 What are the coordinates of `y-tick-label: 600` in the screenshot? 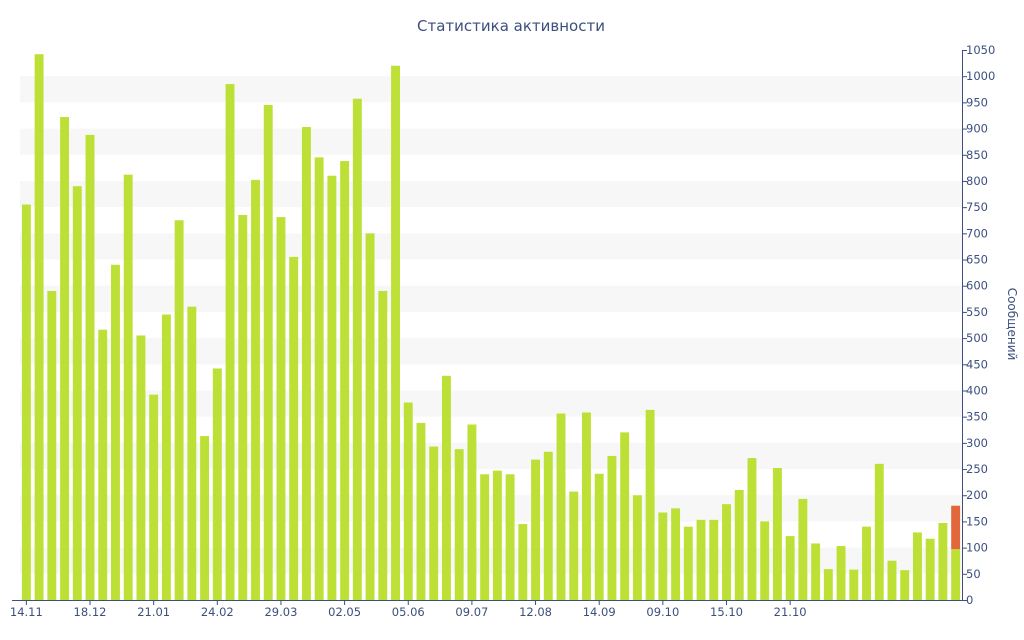 It's located at (977, 286).